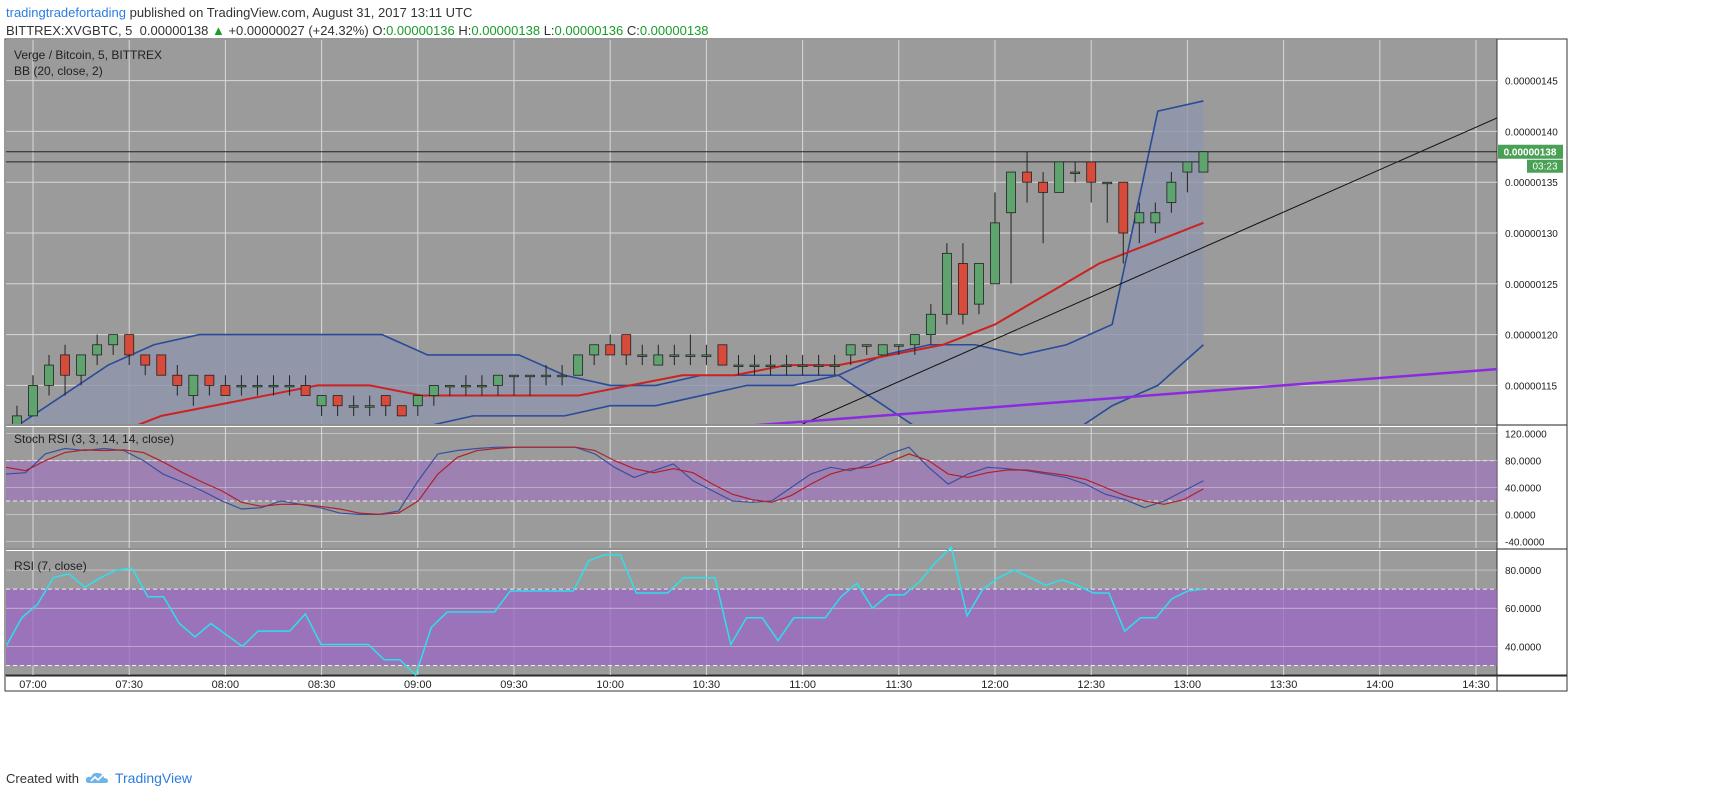 The height and width of the screenshot is (798, 1725). What do you see at coordinates (1523, 609) in the screenshot?
I see `rsi-y-tick-label: 60.0000` at bounding box center [1523, 609].